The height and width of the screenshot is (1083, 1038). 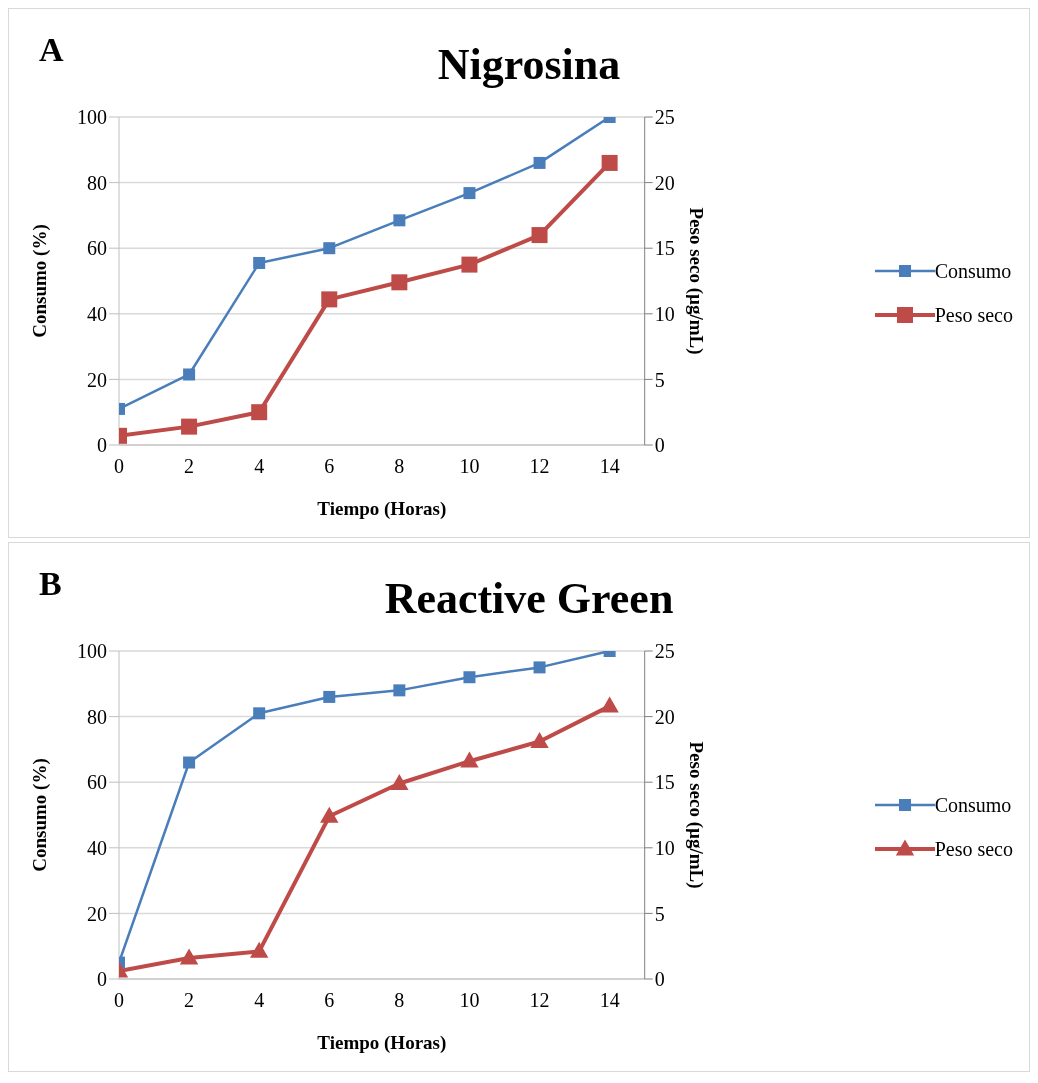 What do you see at coordinates (529, 598) in the screenshot?
I see `chart-title: Reactive Green` at bounding box center [529, 598].